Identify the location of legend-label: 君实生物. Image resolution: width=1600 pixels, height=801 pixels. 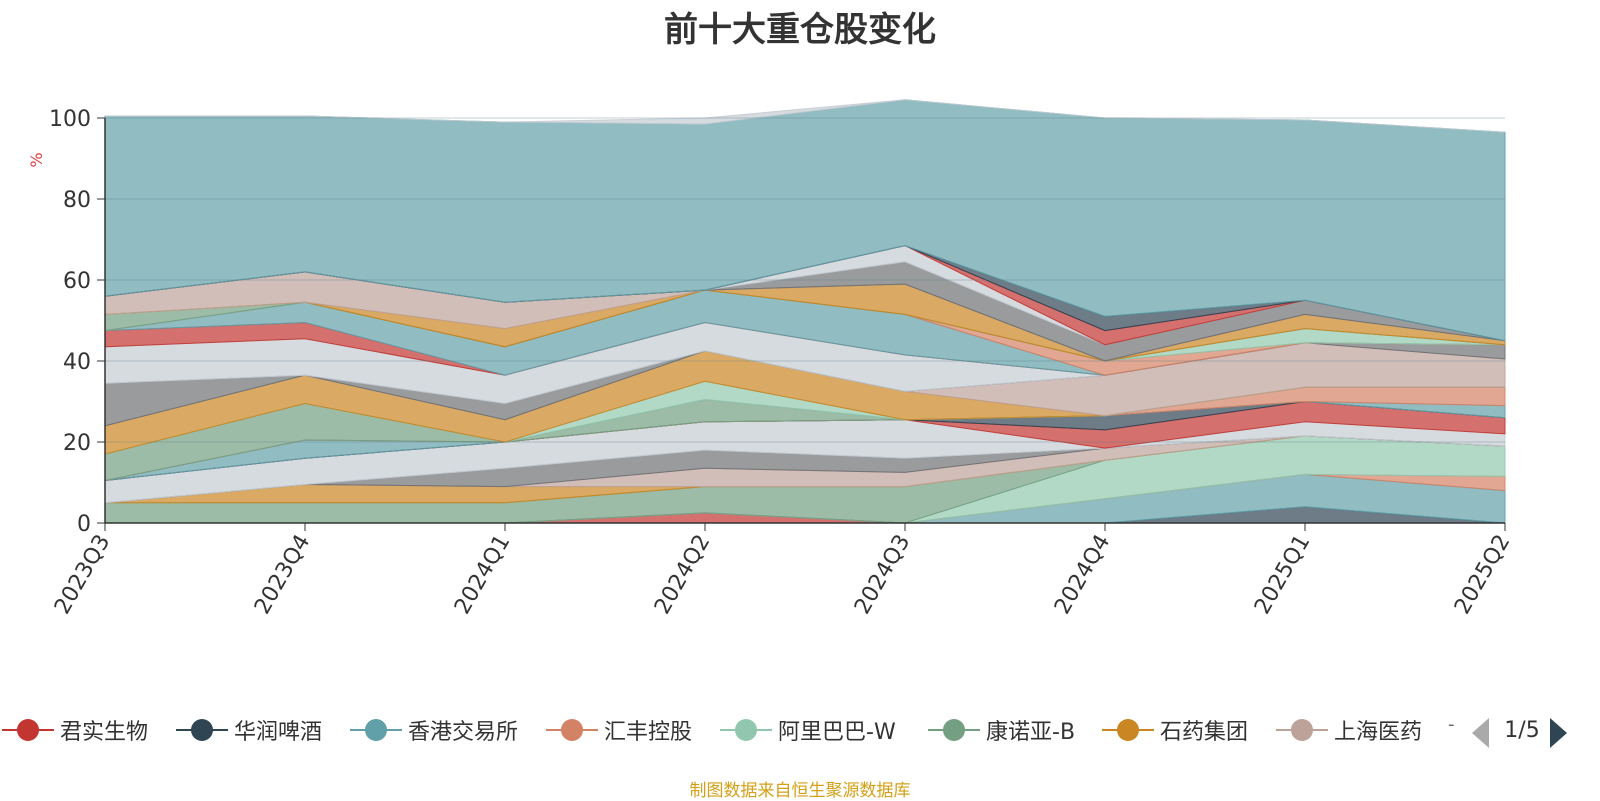
(104, 732).